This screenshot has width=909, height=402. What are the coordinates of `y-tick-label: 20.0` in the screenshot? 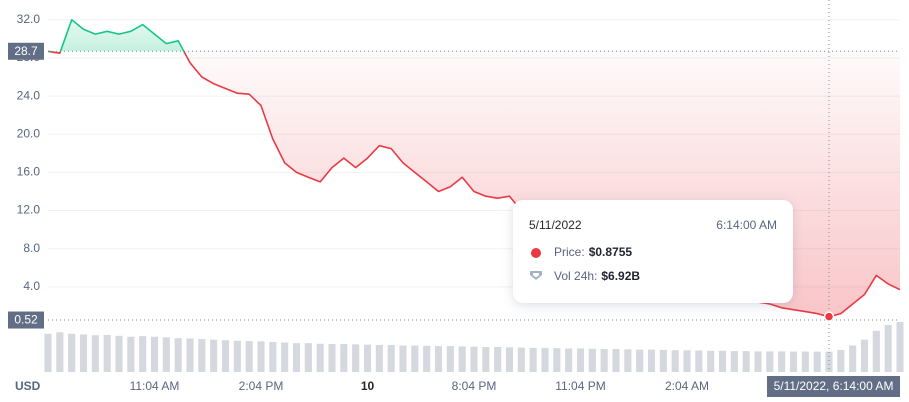 It's located at (29, 133).